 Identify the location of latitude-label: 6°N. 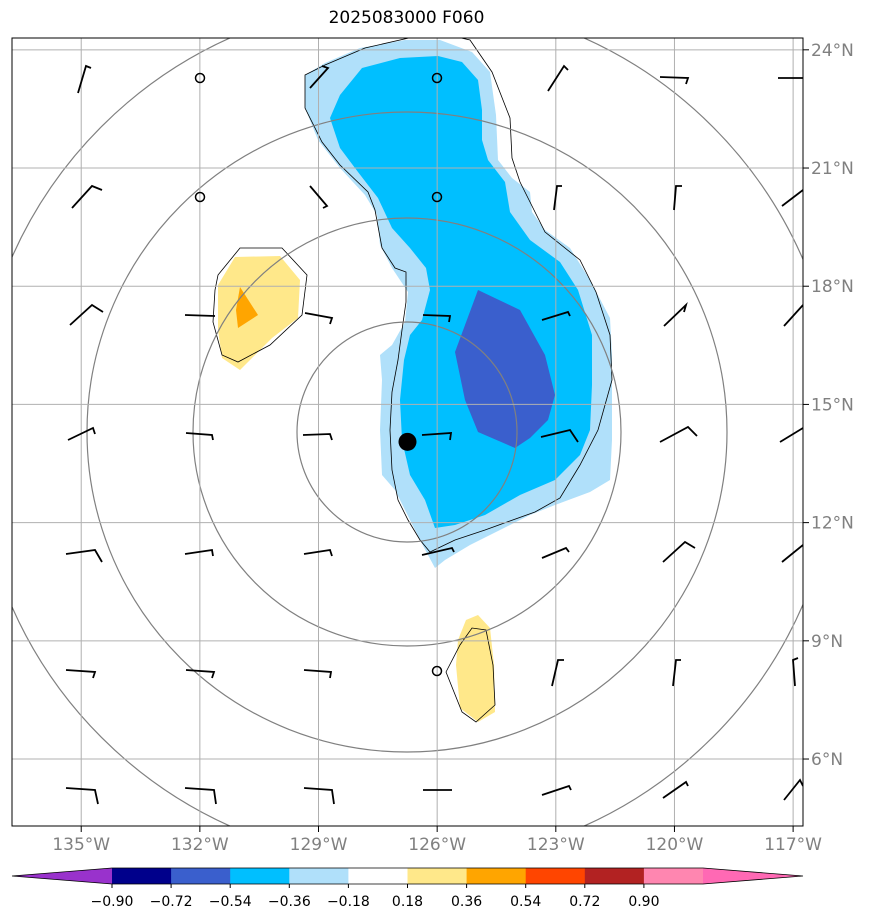
(827, 760).